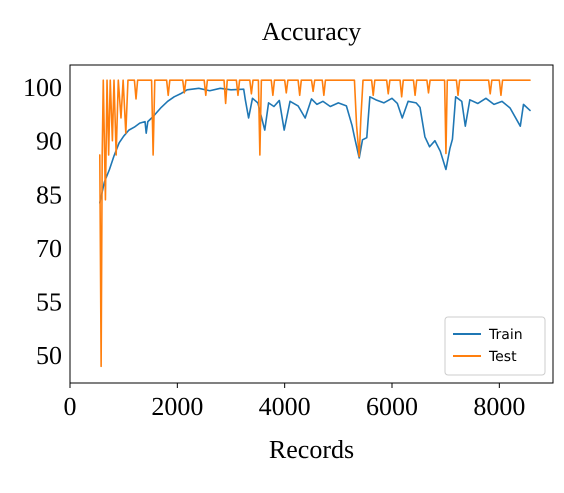 The width and height of the screenshot is (564, 493). Describe the element at coordinates (499, 406) in the screenshot. I see `x-tick-label: 8000` at that location.